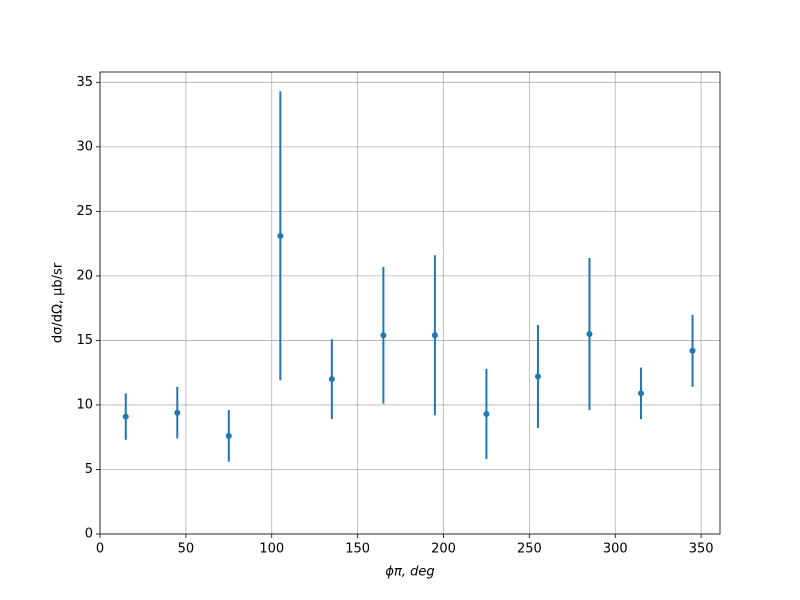 The image size is (800, 600). Describe the element at coordinates (357, 549) in the screenshot. I see `x-tick-label: 150` at that location.